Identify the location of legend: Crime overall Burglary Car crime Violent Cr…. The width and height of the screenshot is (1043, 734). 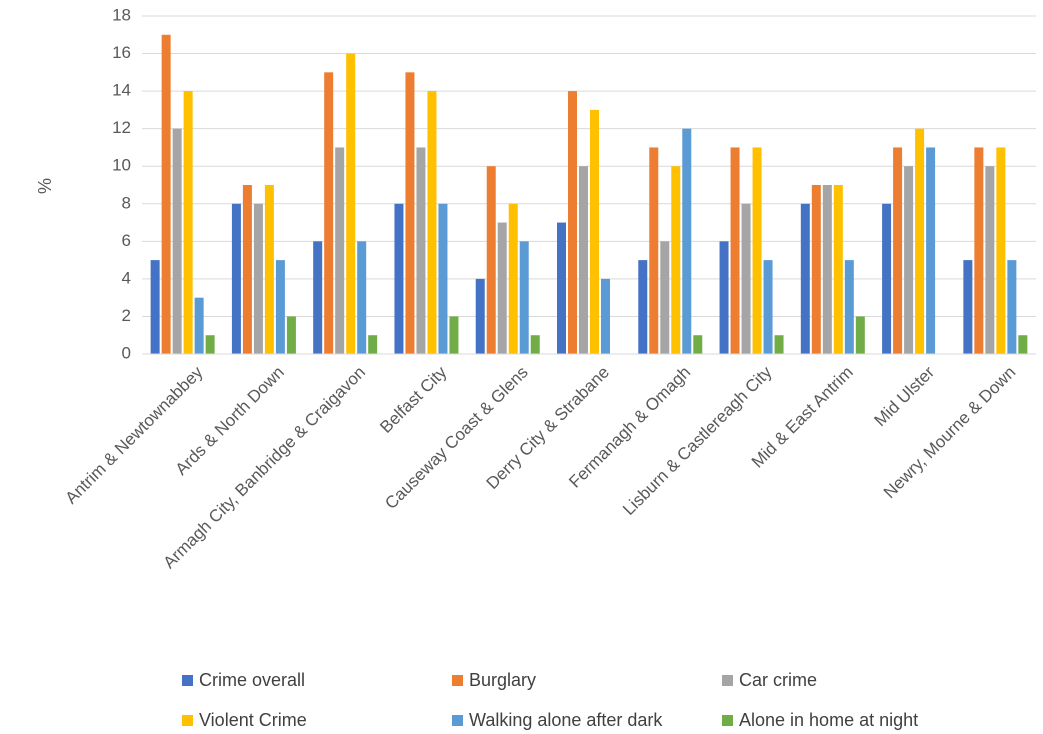
(602, 699).